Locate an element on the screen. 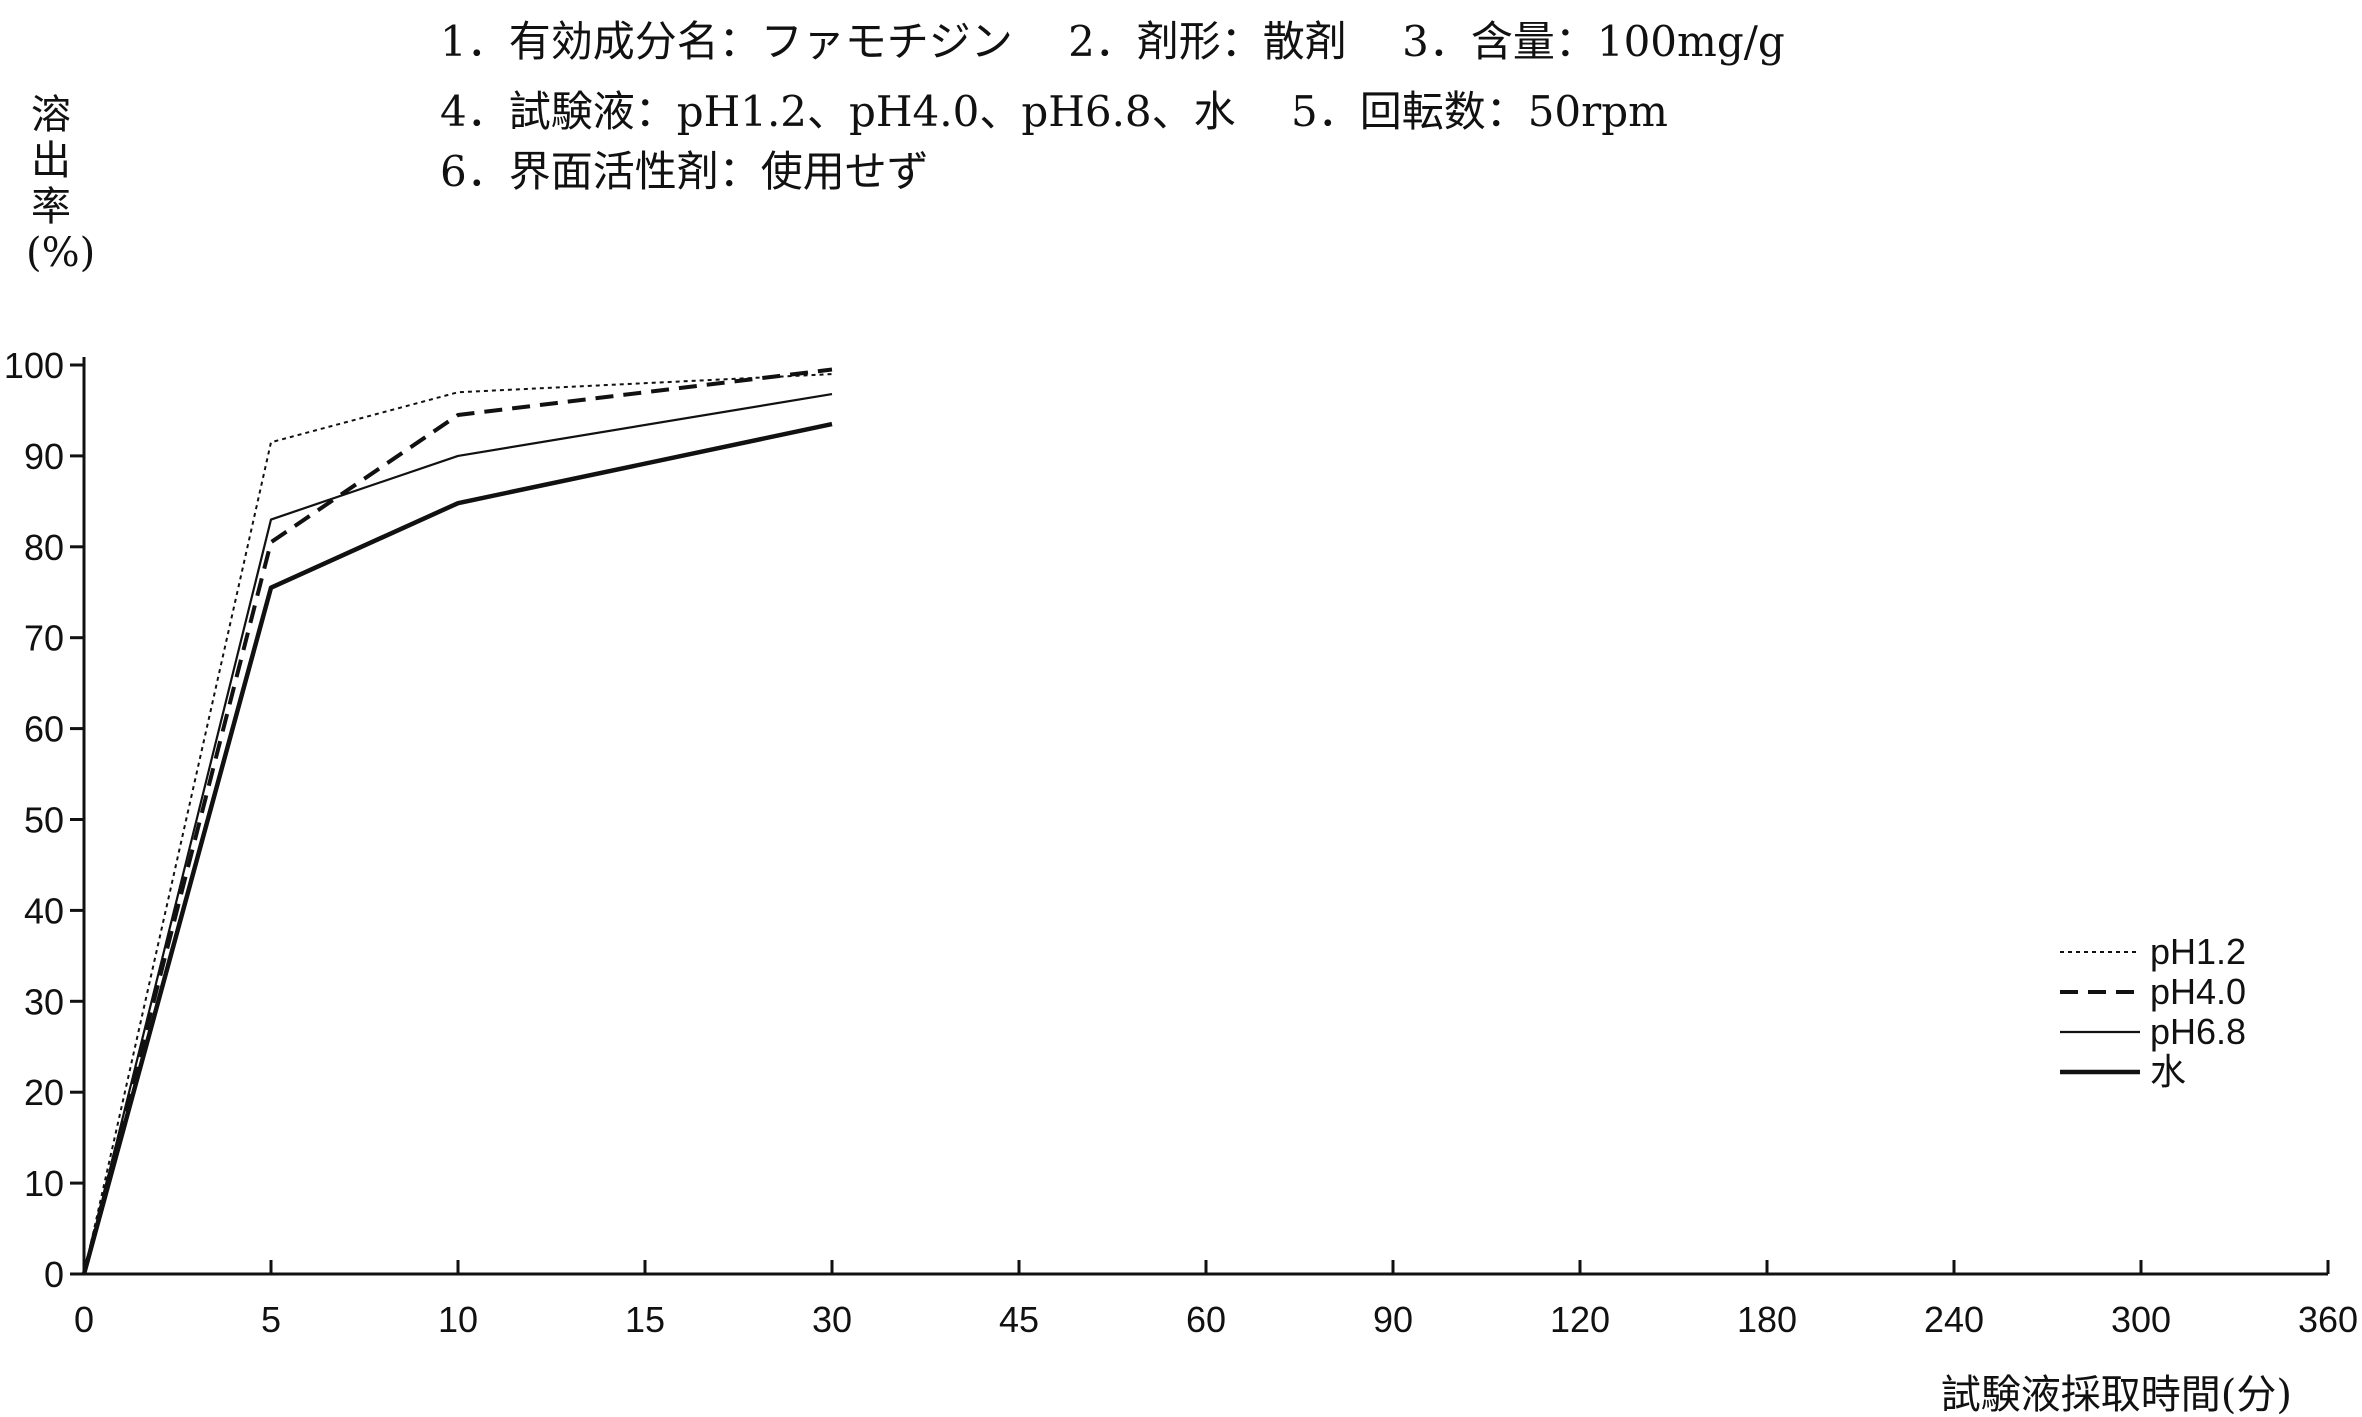  y-tick-label: 50 is located at coordinates (44, 820).